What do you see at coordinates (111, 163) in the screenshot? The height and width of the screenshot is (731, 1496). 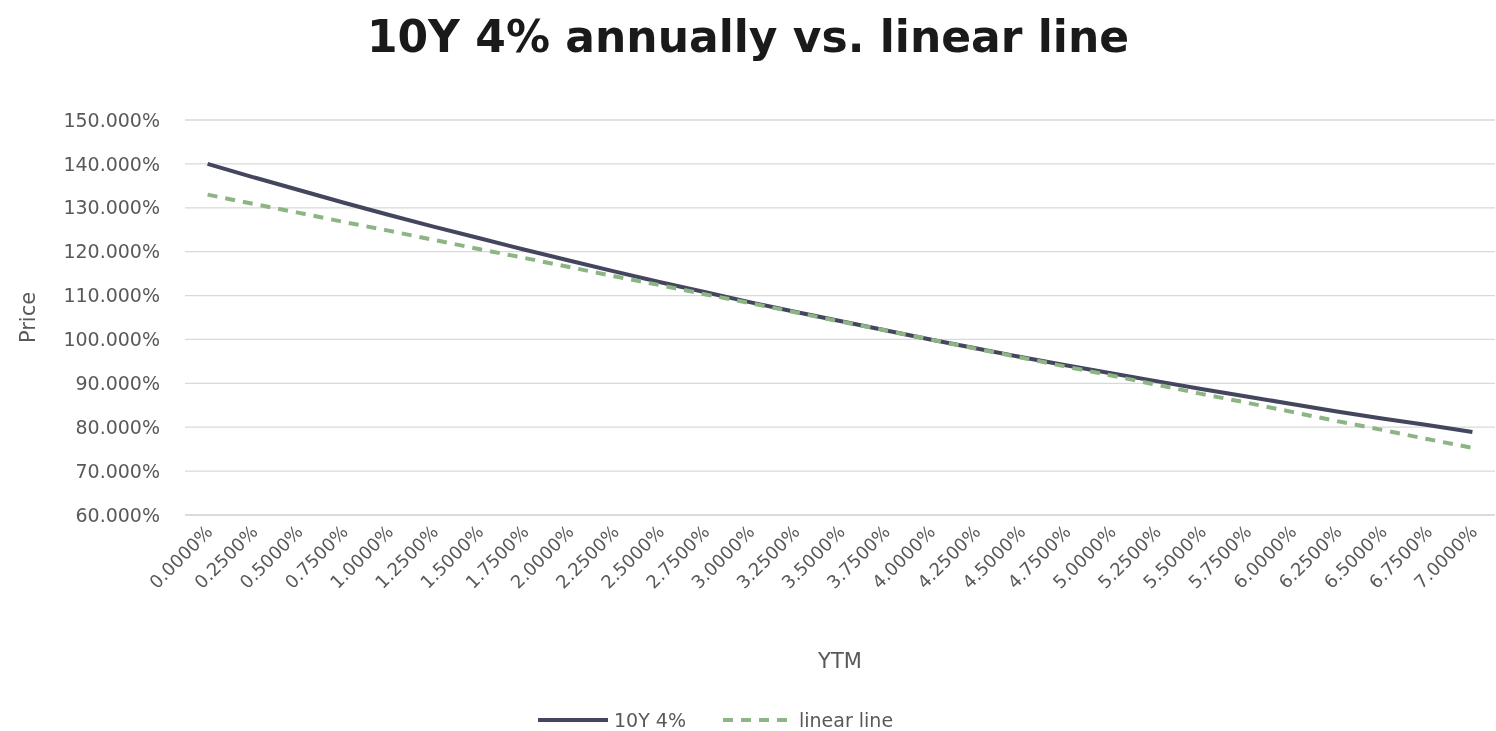 I see `y-tick-label: 140.000%` at bounding box center [111, 163].